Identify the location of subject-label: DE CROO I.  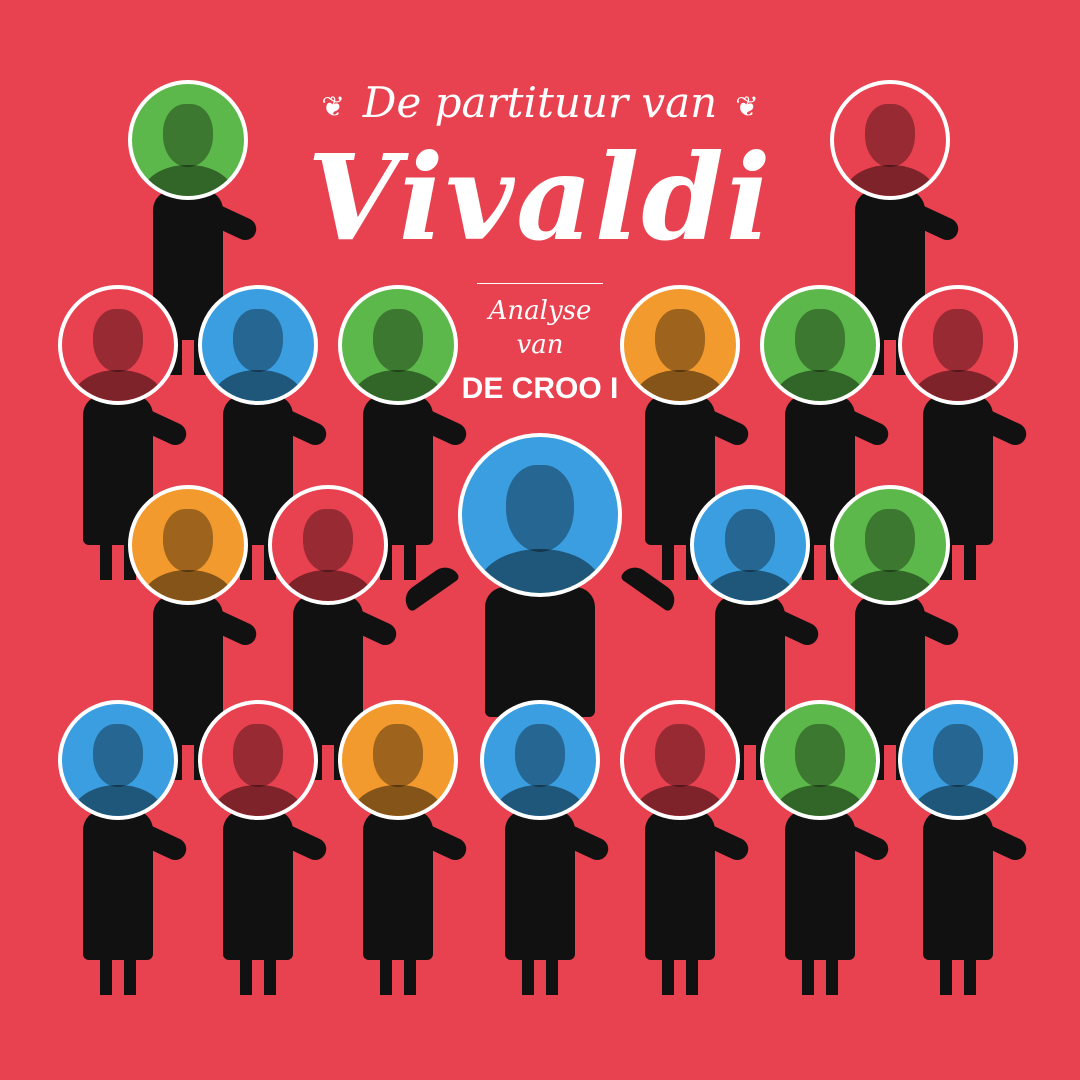
(540, 388).